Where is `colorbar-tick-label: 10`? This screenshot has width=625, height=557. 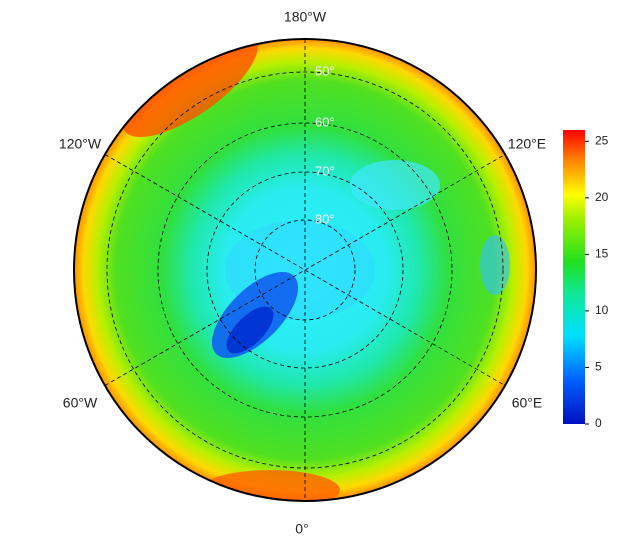
colorbar-tick-label: 10 is located at coordinates (602, 310).